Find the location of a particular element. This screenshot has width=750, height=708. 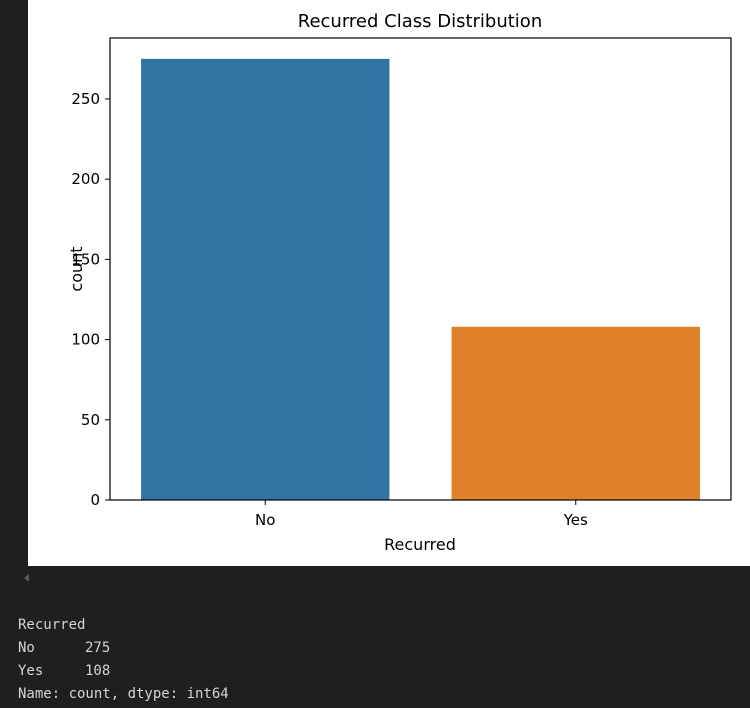

output-row: No 275 is located at coordinates (123, 648).